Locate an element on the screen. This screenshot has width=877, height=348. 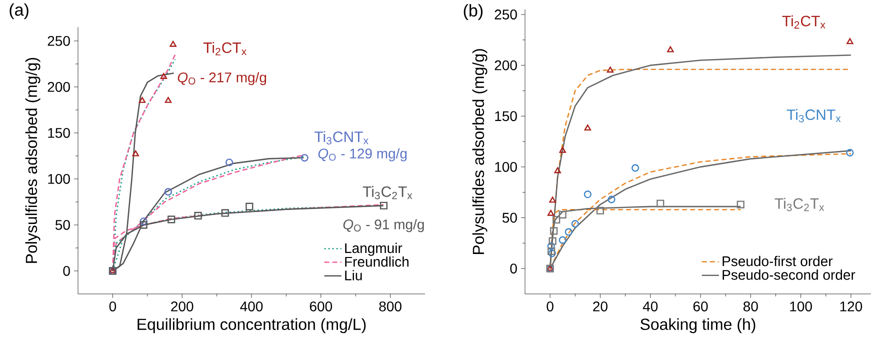
legend-label: Pseudo-second order is located at coordinates (789, 274).